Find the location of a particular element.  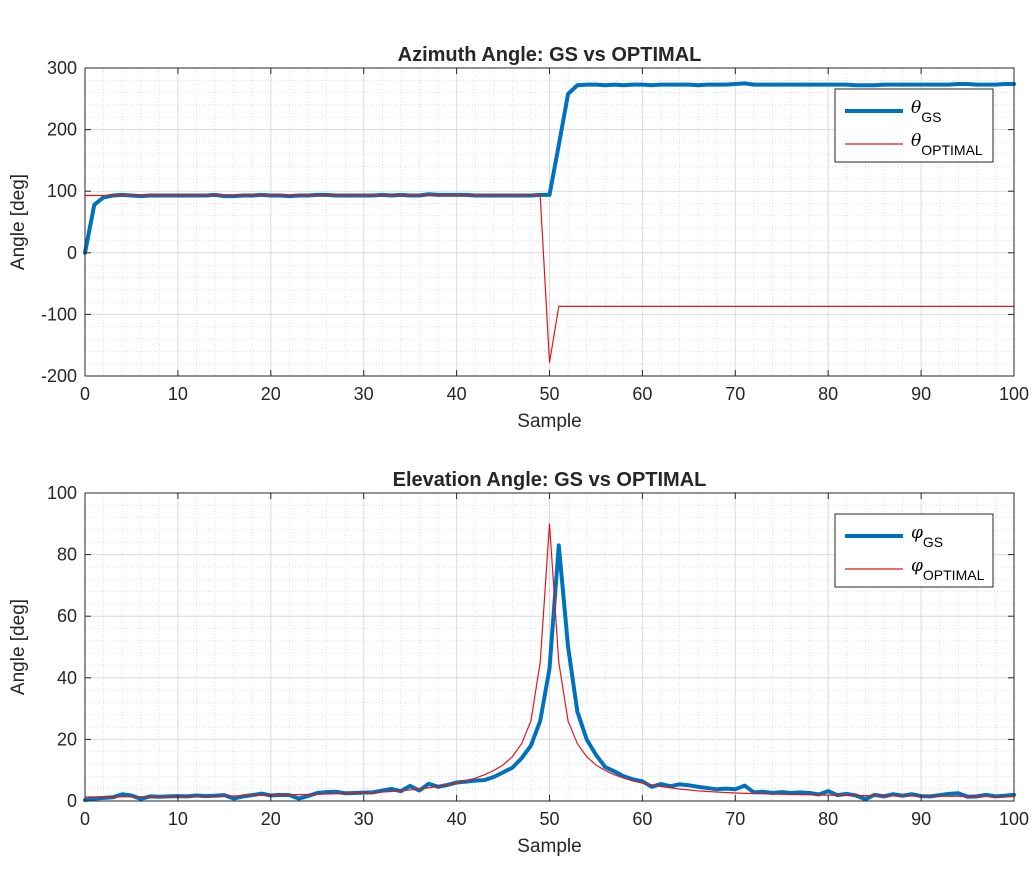

y-tick-label: -100 is located at coordinates (59, 314).